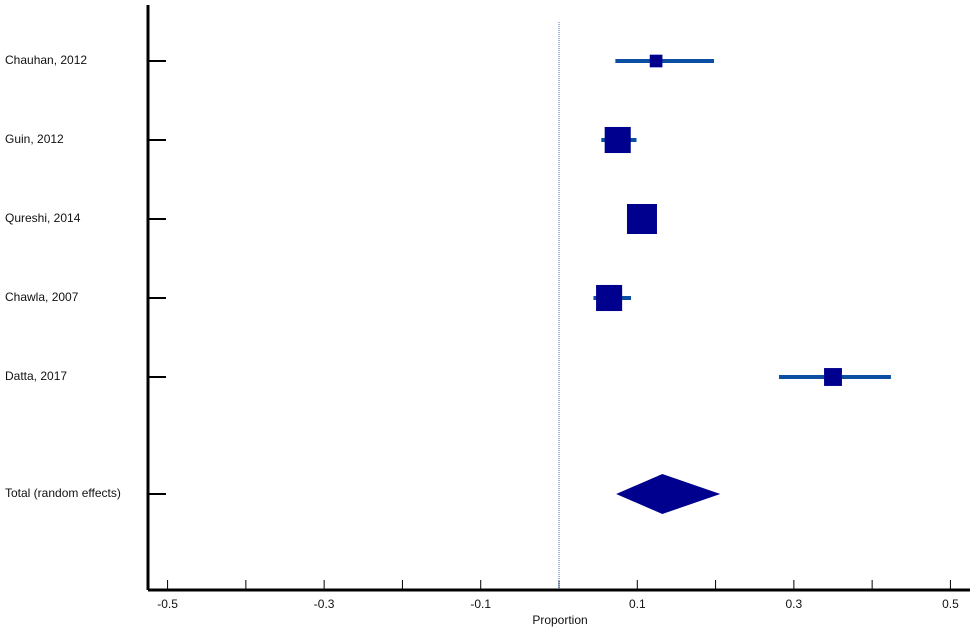 The width and height of the screenshot is (976, 632). What do you see at coordinates (43, 218) in the screenshot?
I see `study-label: Qureshi, 2014` at bounding box center [43, 218].